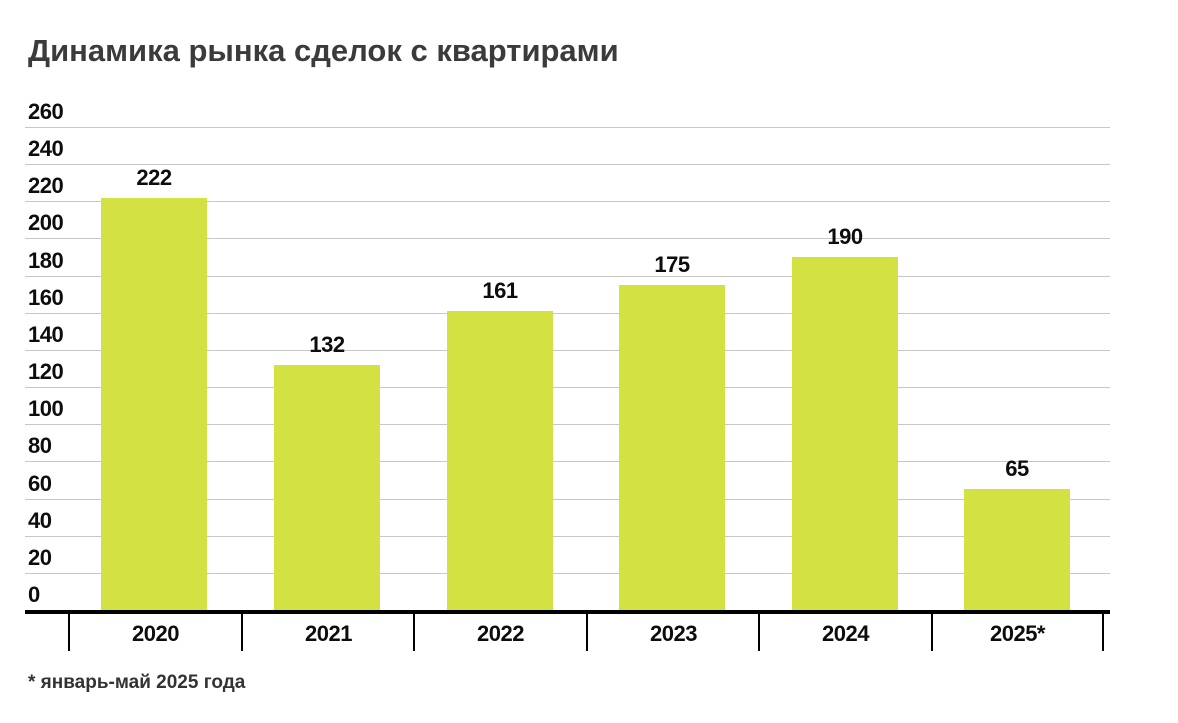  I want to click on y-tick-label-140: 140, so click(46, 334).